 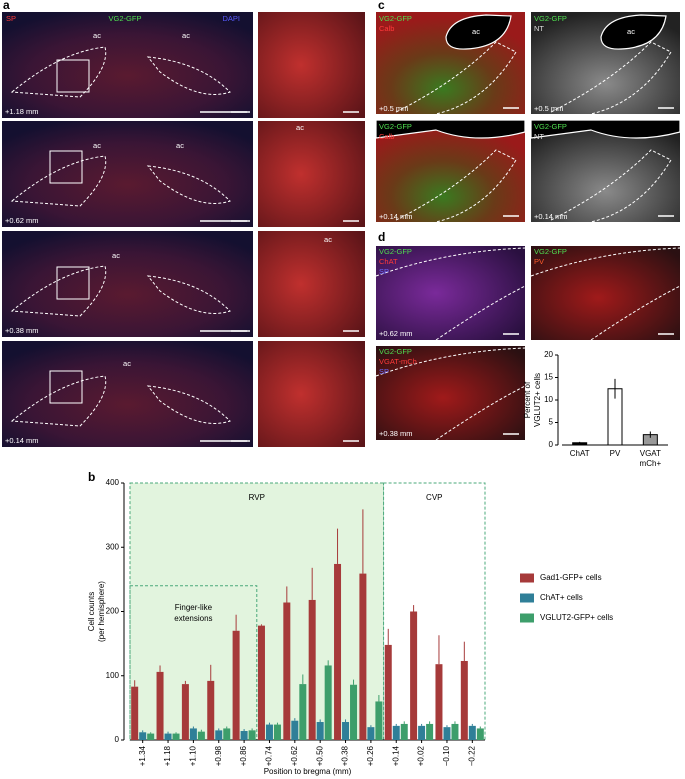 I want to click on x-tick-label: +0.02, so click(x=421, y=755).